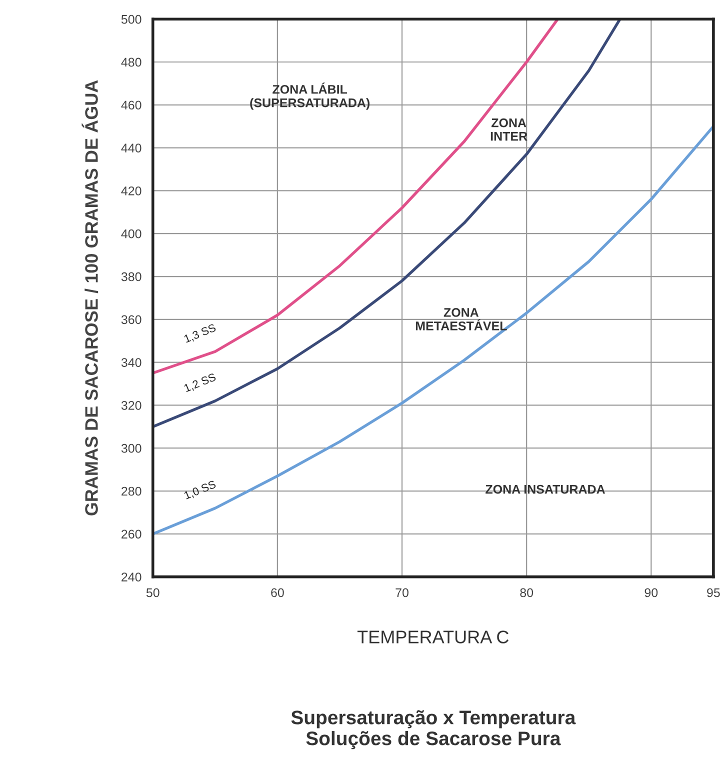  I want to click on y-tick-label: 460, so click(131, 105).